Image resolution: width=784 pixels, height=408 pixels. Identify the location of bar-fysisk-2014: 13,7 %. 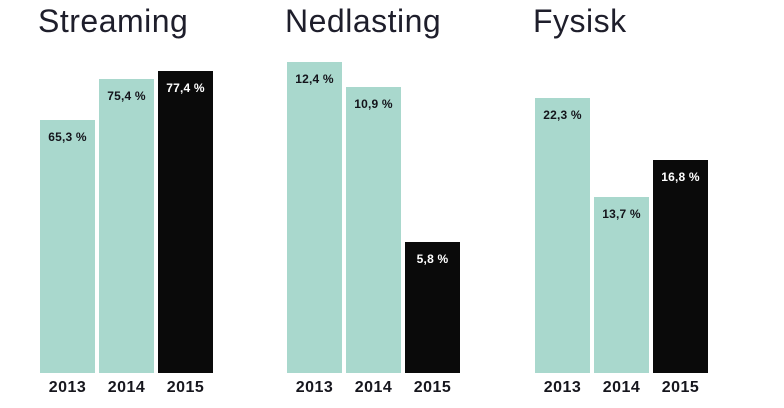
(621, 285).